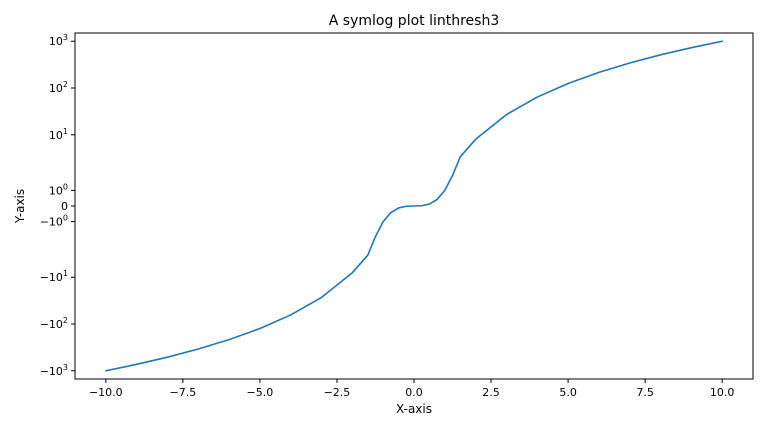 The width and height of the screenshot is (768, 432). I want to click on y-tick-label: 10⁰, so click(58, 189).